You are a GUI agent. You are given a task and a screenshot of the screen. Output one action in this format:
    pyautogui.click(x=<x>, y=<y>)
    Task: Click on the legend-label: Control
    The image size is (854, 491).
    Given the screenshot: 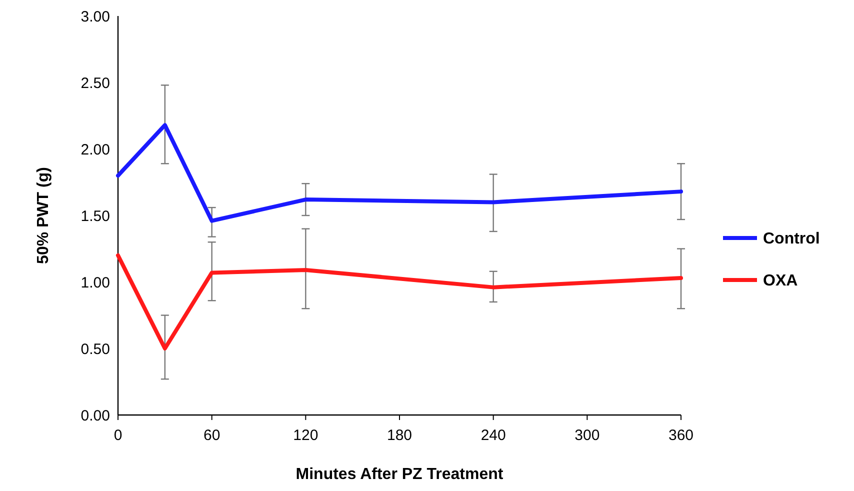 What is the action you would take?
    pyautogui.click(x=791, y=239)
    